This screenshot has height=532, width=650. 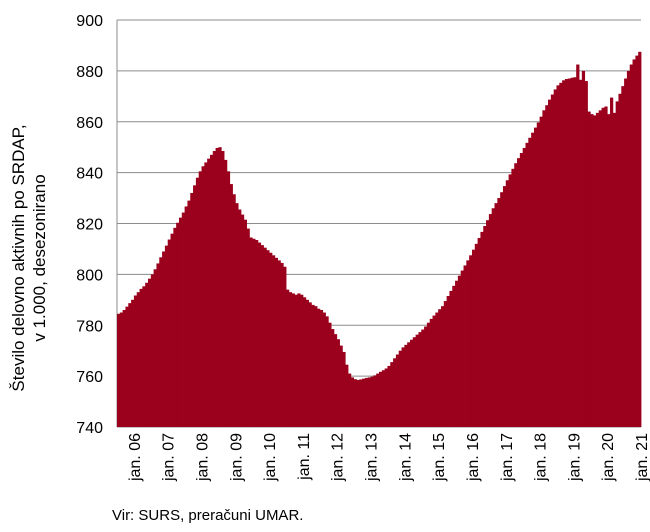 What do you see at coordinates (541, 457) in the screenshot?
I see `x-tick-label: jan. 18` at bounding box center [541, 457].